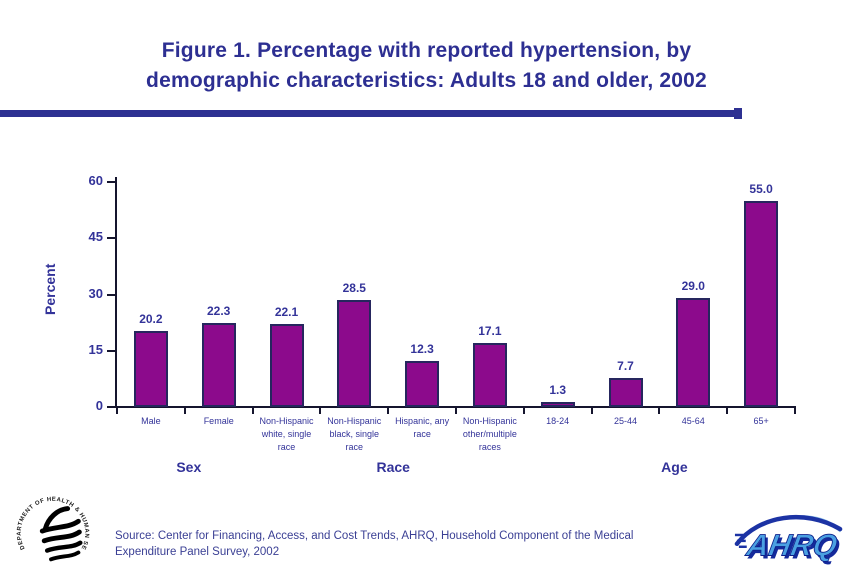  Describe the element at coordinates (625, 366) in the screenshot. I see `bar-value-7: 7.7` at that location.